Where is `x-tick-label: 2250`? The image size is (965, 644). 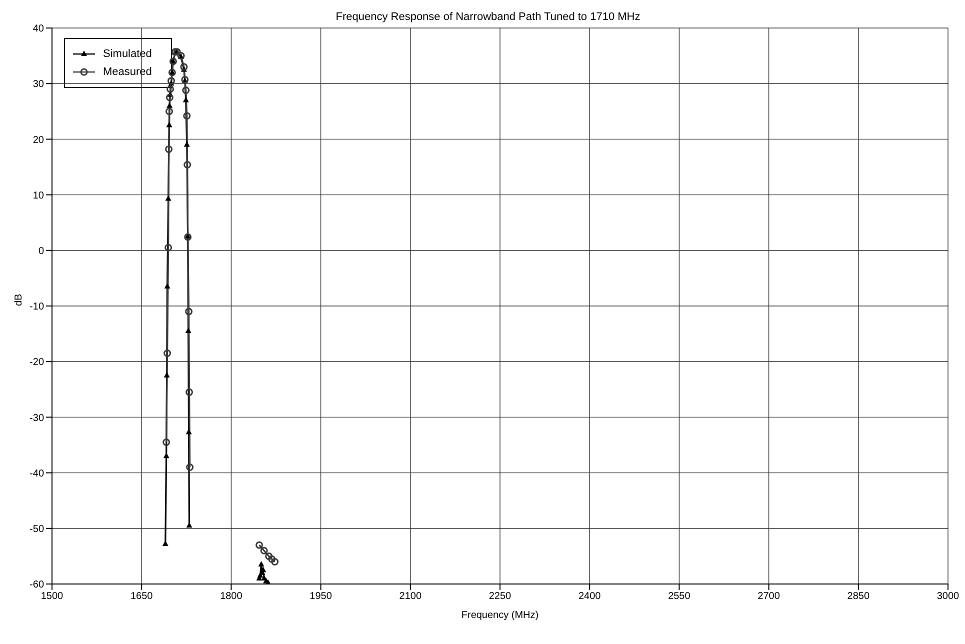
x-tick-label: 2250 is located at coordinates (500, 596).